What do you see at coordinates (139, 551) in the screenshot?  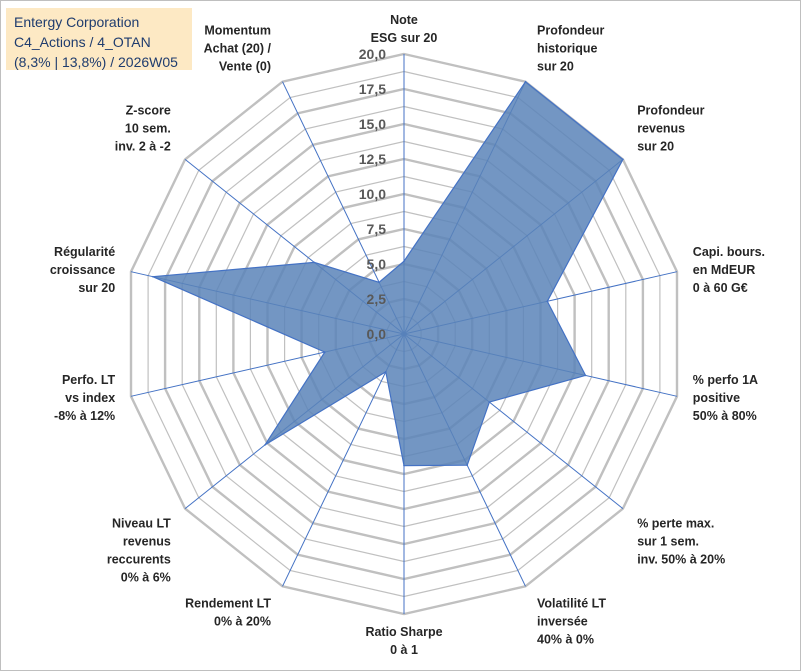 I see `axis-label: Niveau LT revenus reccurents 0% à 6%` at bounding box center [139, 551].